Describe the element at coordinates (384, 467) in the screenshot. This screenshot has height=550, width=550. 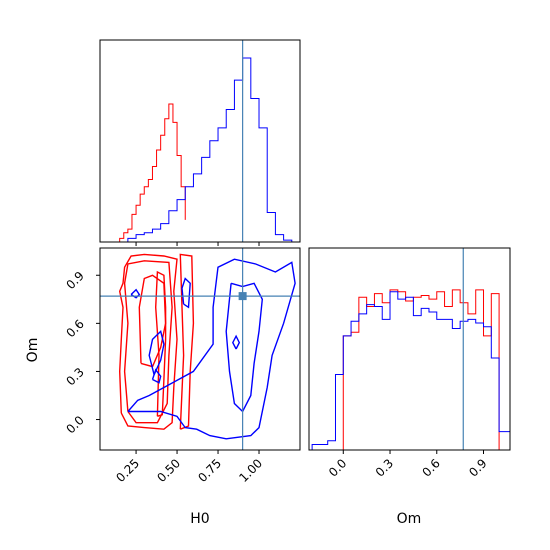
I see `hist-om-x-tick-label: 0.3` at that location.